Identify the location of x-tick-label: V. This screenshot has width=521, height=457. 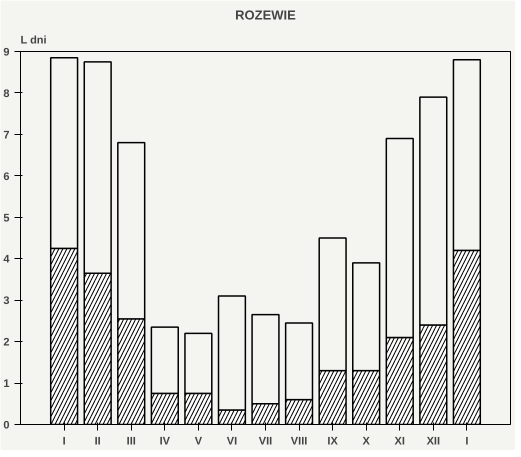
(198, 442).